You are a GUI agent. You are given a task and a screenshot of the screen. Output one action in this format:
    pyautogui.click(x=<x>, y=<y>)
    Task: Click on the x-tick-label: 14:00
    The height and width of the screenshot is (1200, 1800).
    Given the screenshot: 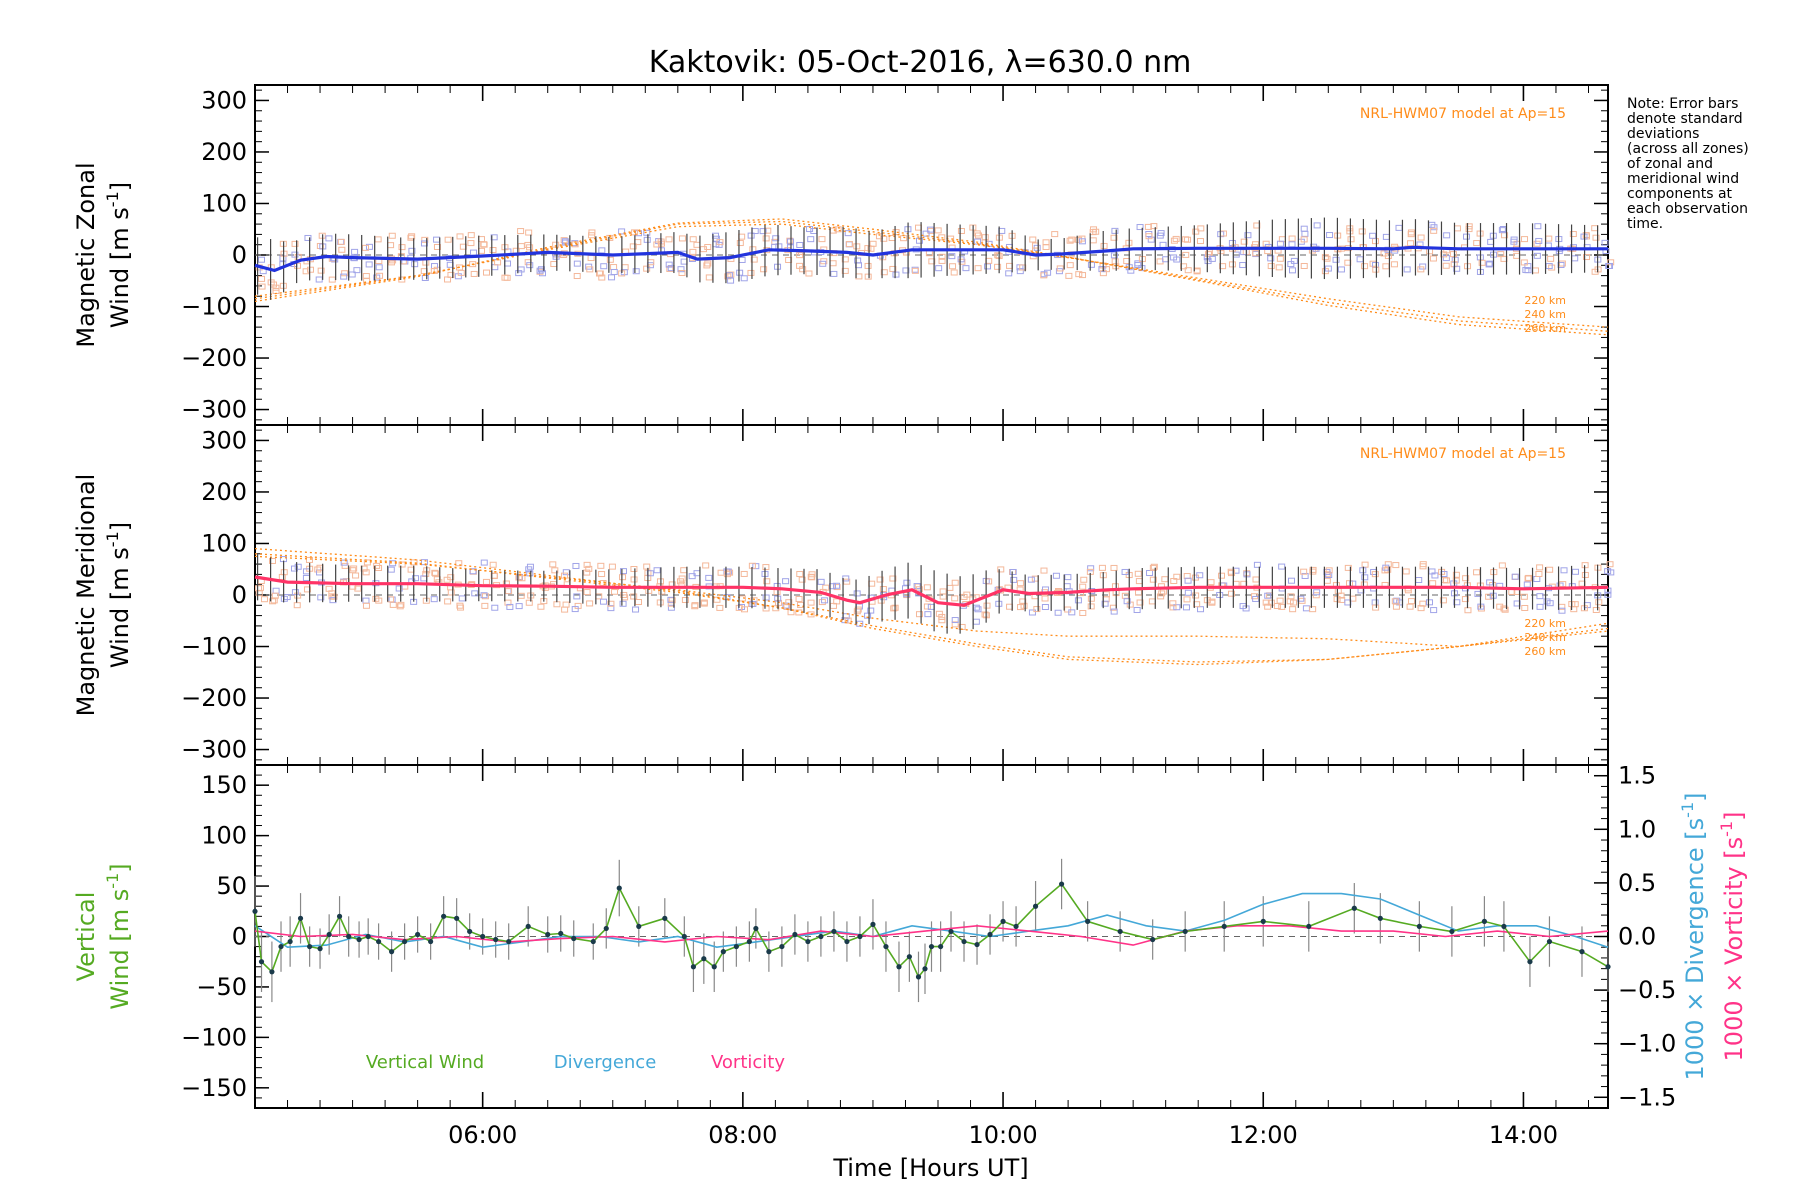 What is the action you would take?
    pyautogui.click(x=1523, y=1135)
    